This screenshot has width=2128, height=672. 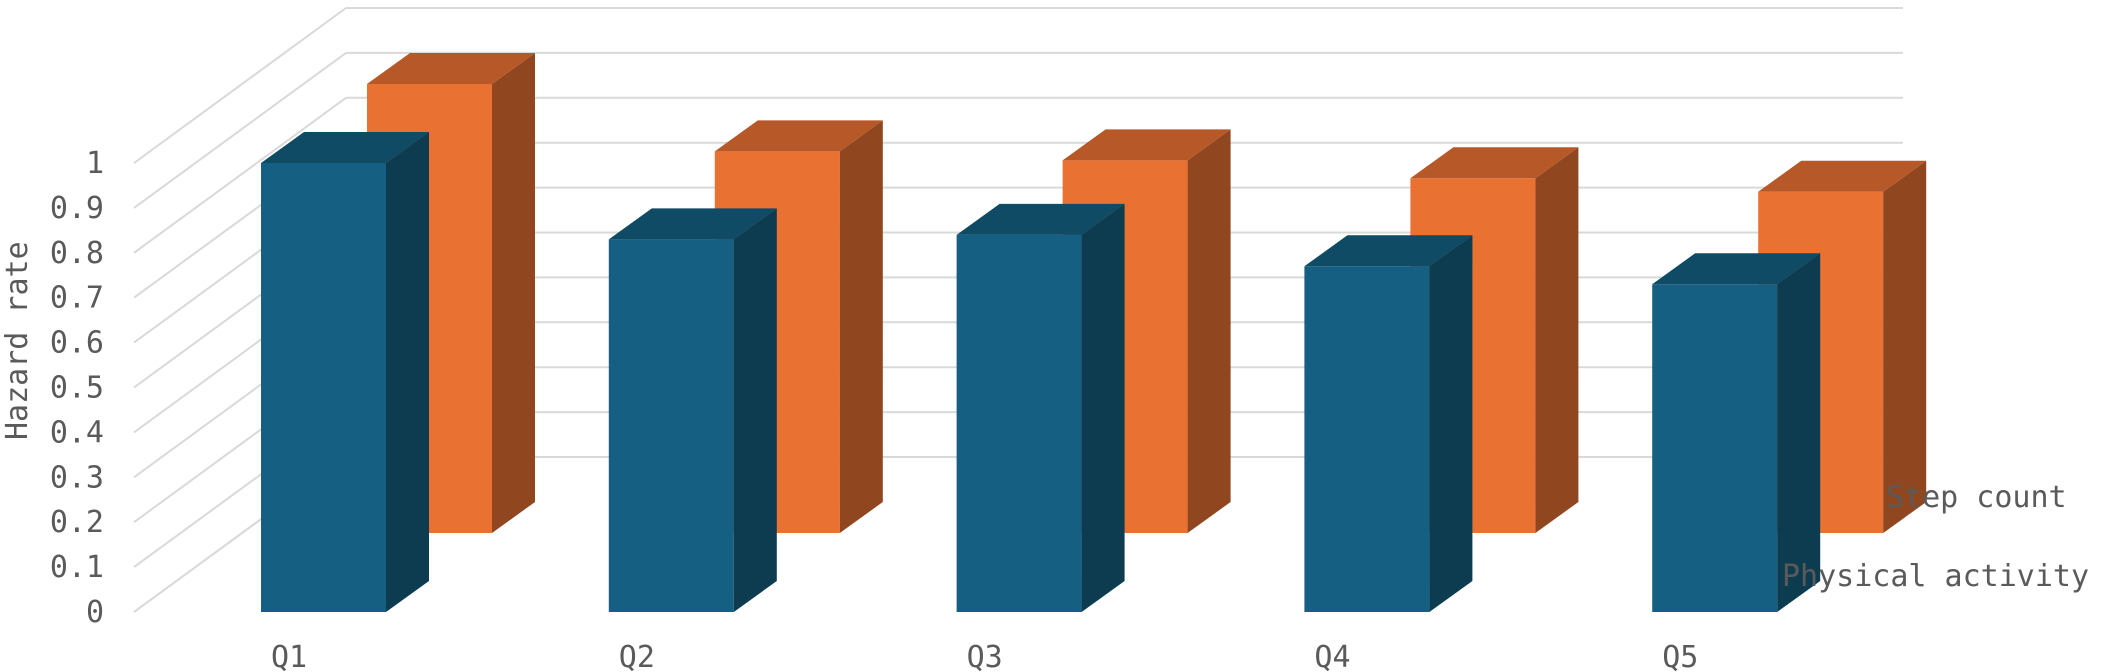 What do you see at coordinates (95, 612) in the screenshot?
I see `y-tick-label: 0` at bounding box center [95, 612].